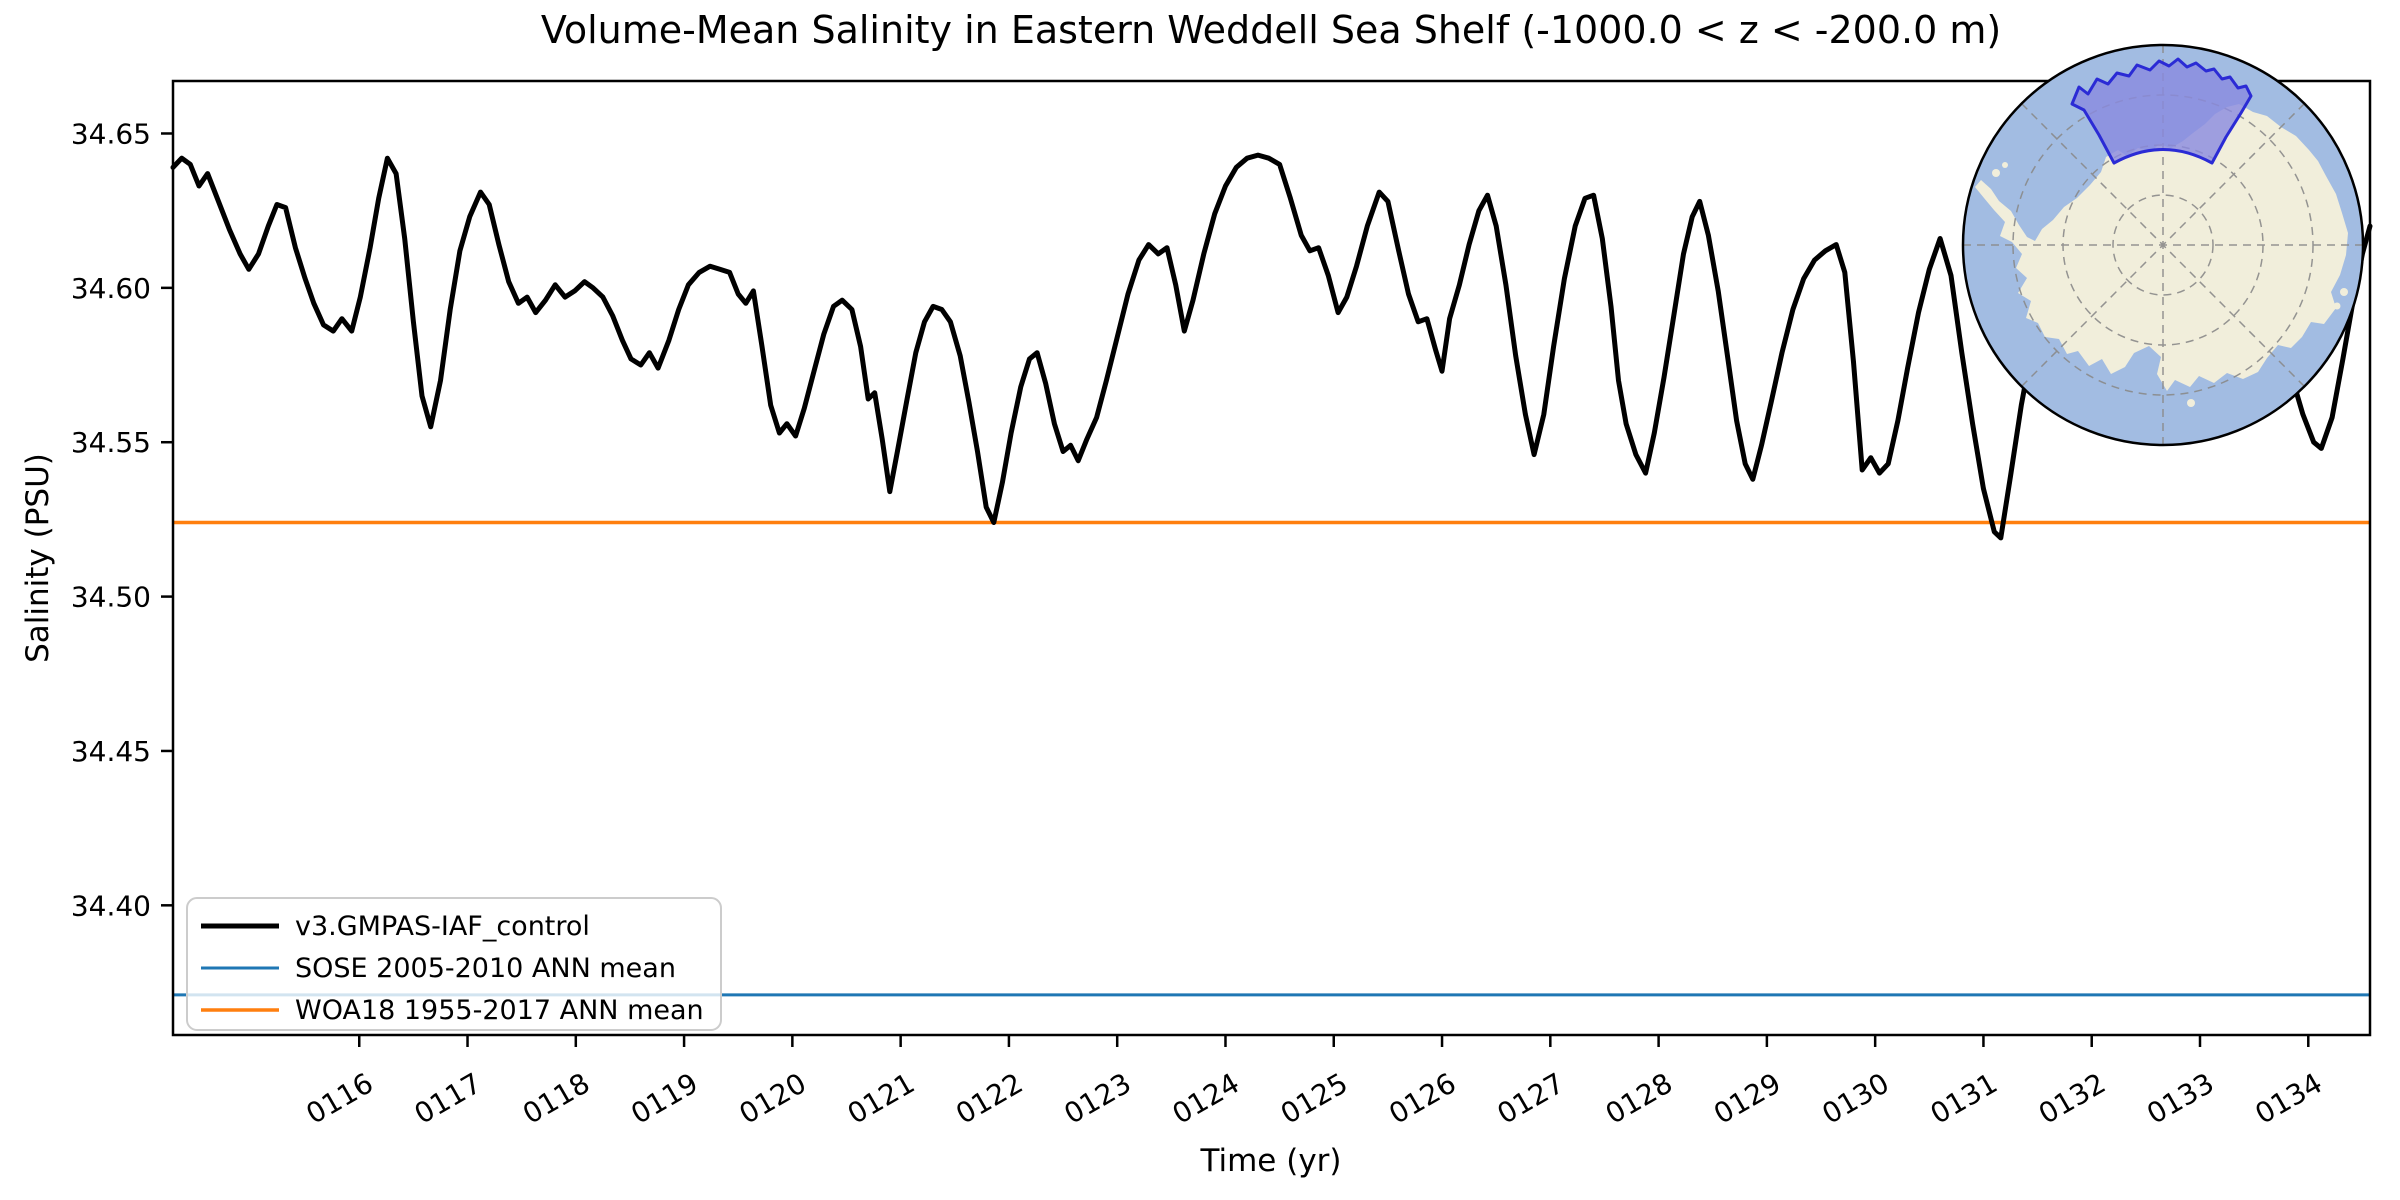 The width and height of the screenshot is (2400, 1200). What do you see at coordinates (38, 558) in the screenshot?
I see `y-axis-label: Salinity (PSU)` at bounding box center [38, 558].